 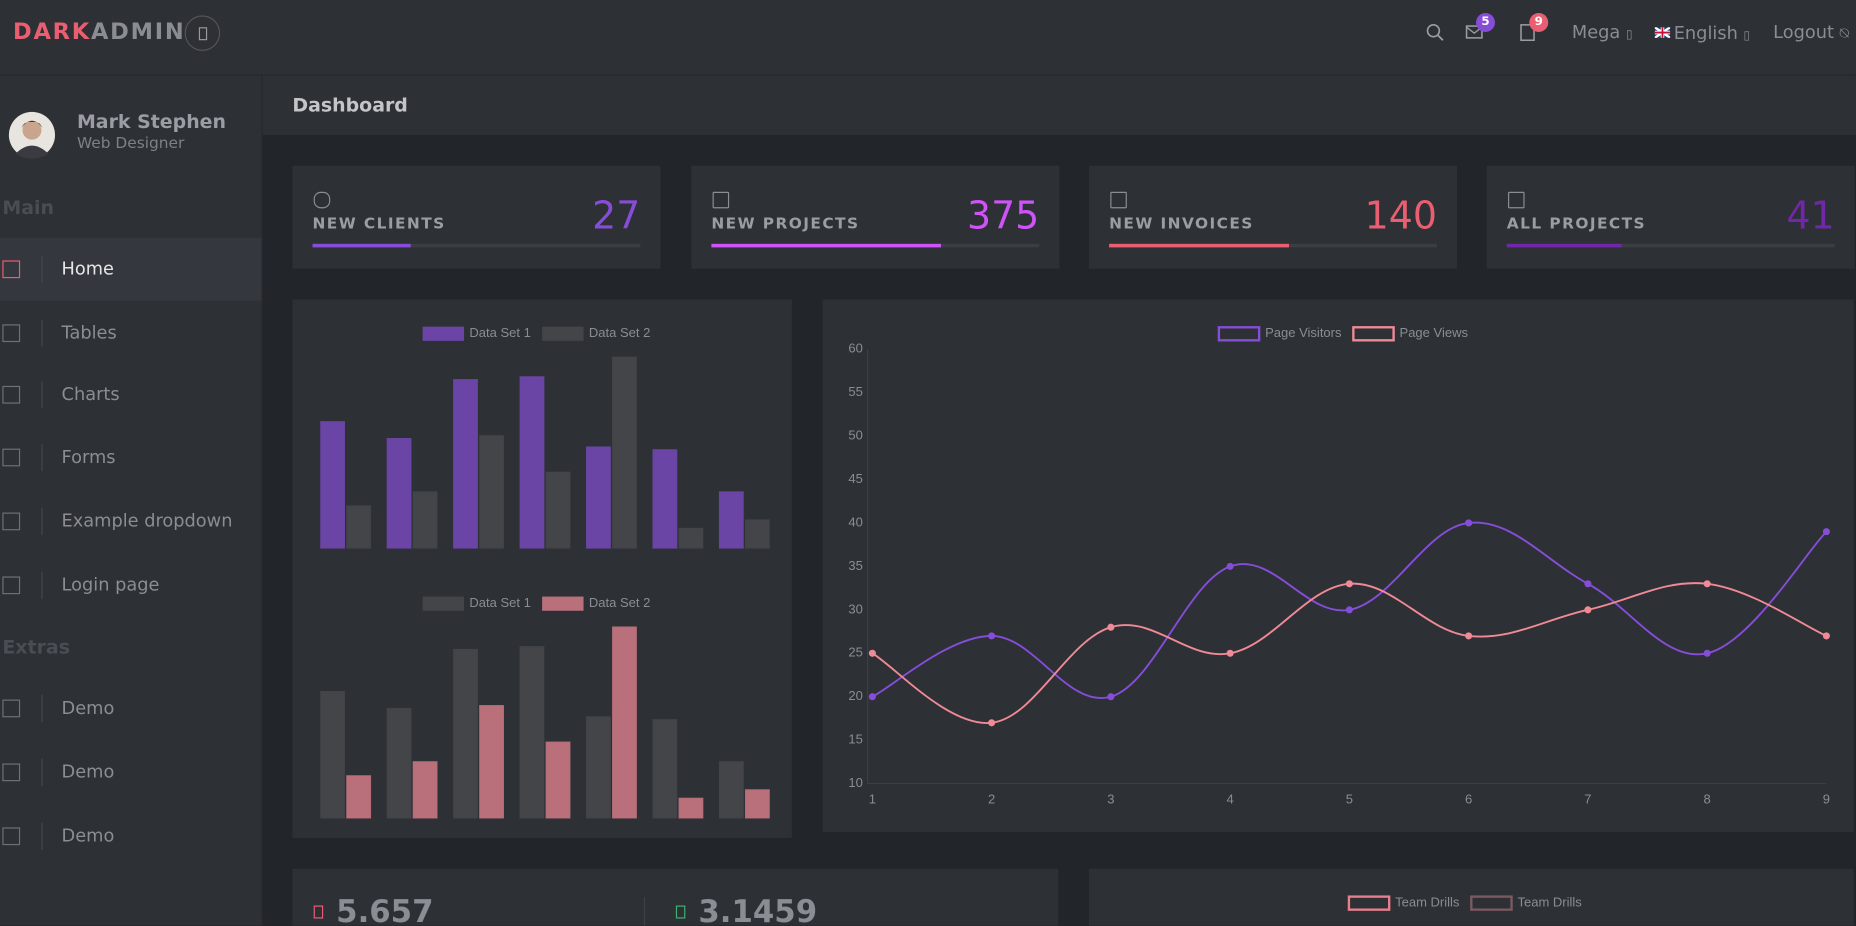 What do you see at coordinates (1471, 897) in the screenshot?
I see `team-chart-card` at bounding box center [1471, 897].